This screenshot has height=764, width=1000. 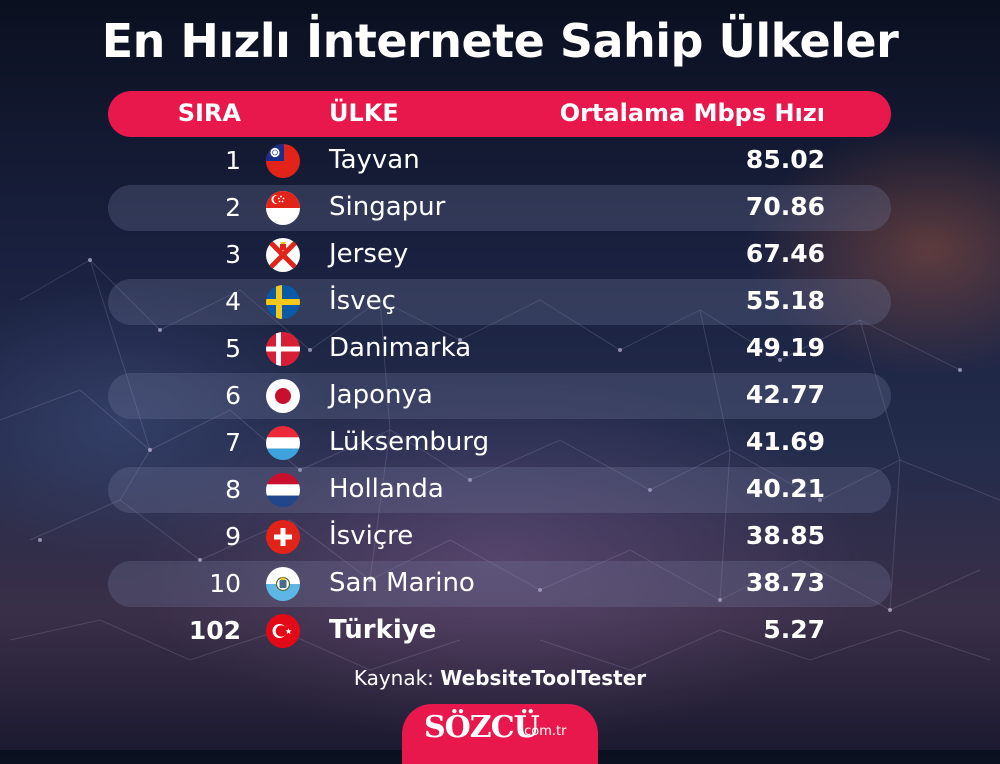 What do you see at coordinates (386, 489) in the screenshot?
I see `row-country: Hollanda` at bounding box center [386, 489].